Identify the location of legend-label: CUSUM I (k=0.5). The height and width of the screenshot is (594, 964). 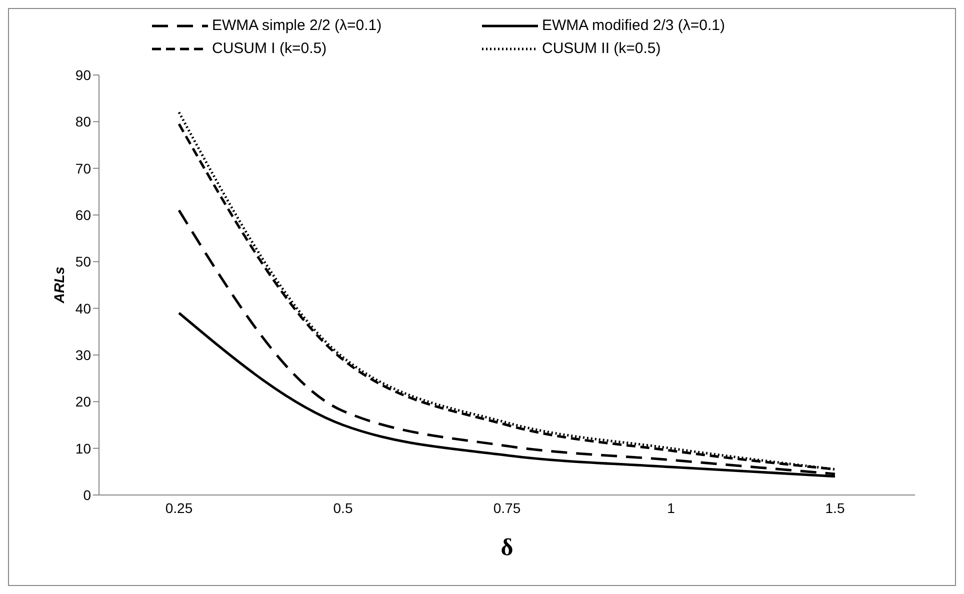
(269, 48).